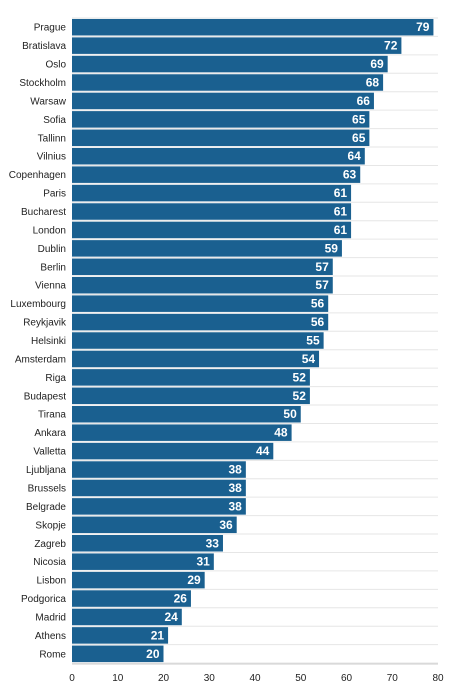 This screenshot has width=461, height=687. What do you see at coordinates (154, 525) in the screenshot?
I see `bar-skopje` at bounding box center [154, 525].